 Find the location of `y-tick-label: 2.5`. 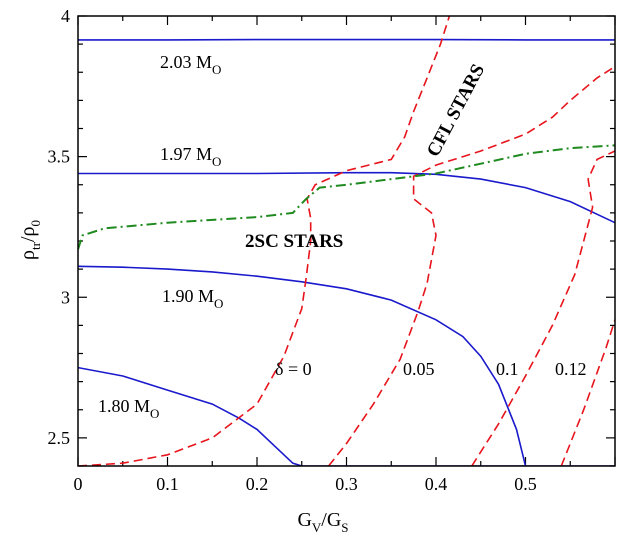

y-tick-label: 2.5 is located at coordinates (59, 438).